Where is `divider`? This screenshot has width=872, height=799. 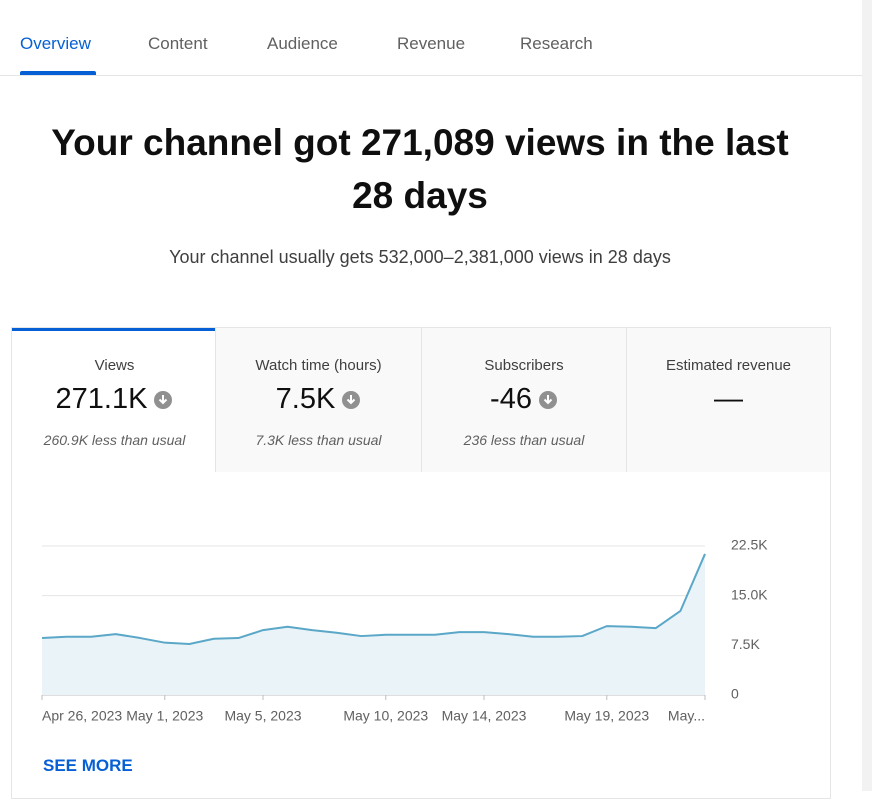 divider is located at coordinates (431, 75).